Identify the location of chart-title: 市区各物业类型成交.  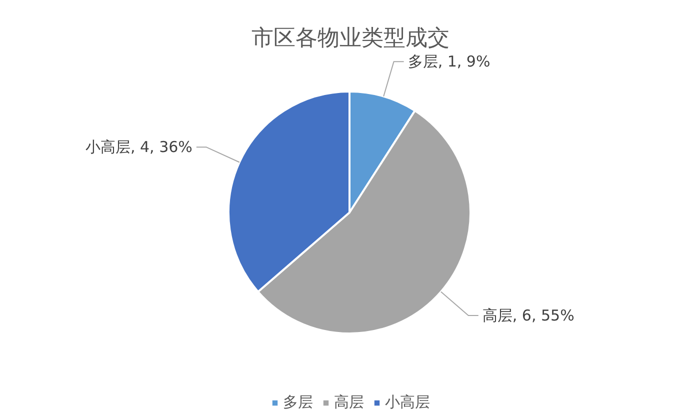
(351, 38).